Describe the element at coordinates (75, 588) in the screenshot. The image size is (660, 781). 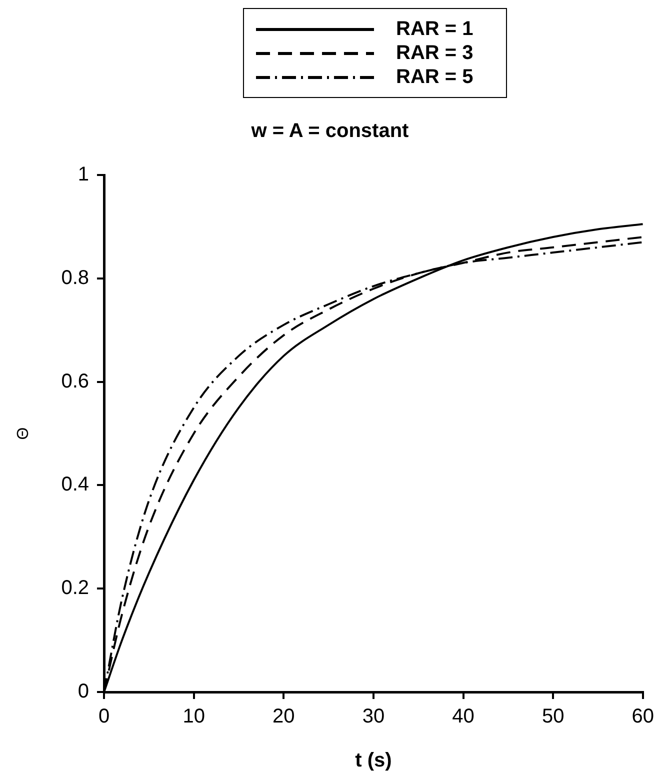
I see `y-tick-label: 0.2` at that location.